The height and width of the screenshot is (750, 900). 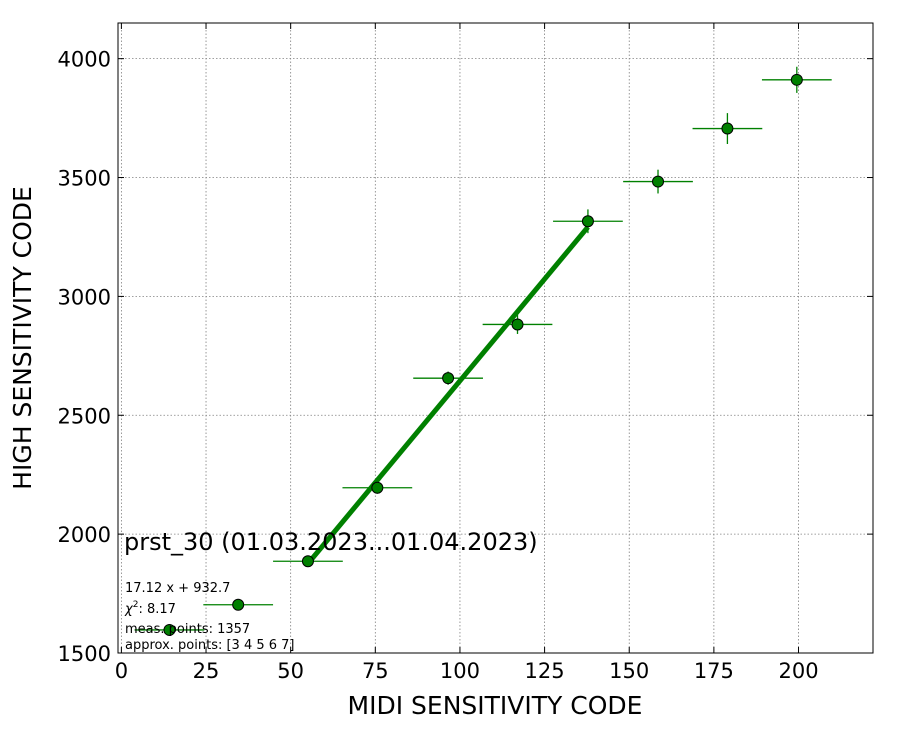 What do you see at coordinates (84, 654) in the screenshot?
I see `y-tick-label: 1500` at bounding box center [84, 654].